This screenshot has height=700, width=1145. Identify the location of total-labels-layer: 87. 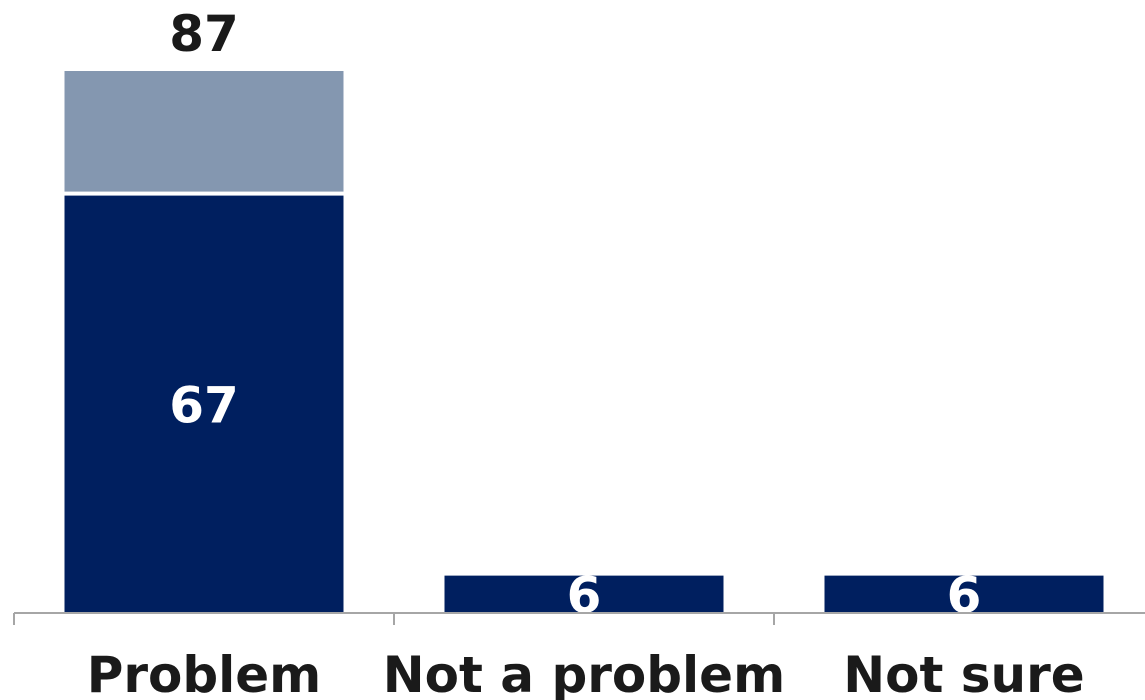
(204, 34).